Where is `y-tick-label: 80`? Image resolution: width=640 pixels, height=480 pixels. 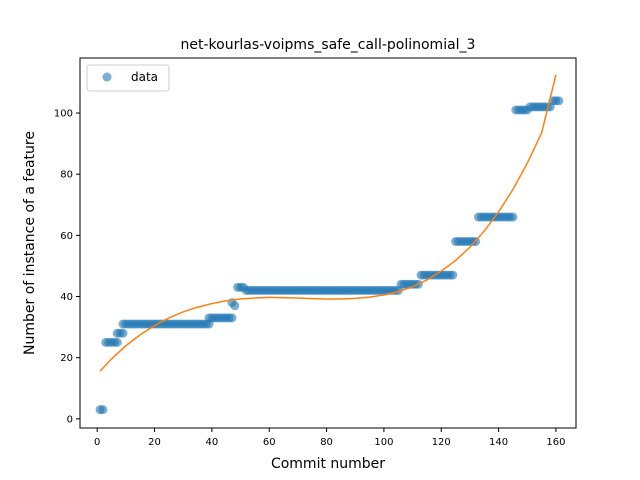
y-tick-label: 80 is located at coordinates (66, 175).